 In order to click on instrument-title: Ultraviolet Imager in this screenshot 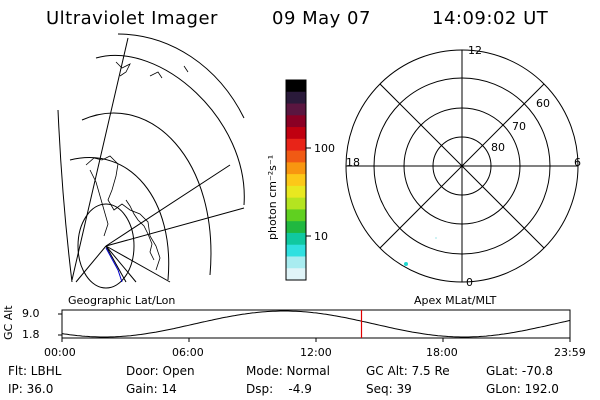, I will do `click(132, 18)`.